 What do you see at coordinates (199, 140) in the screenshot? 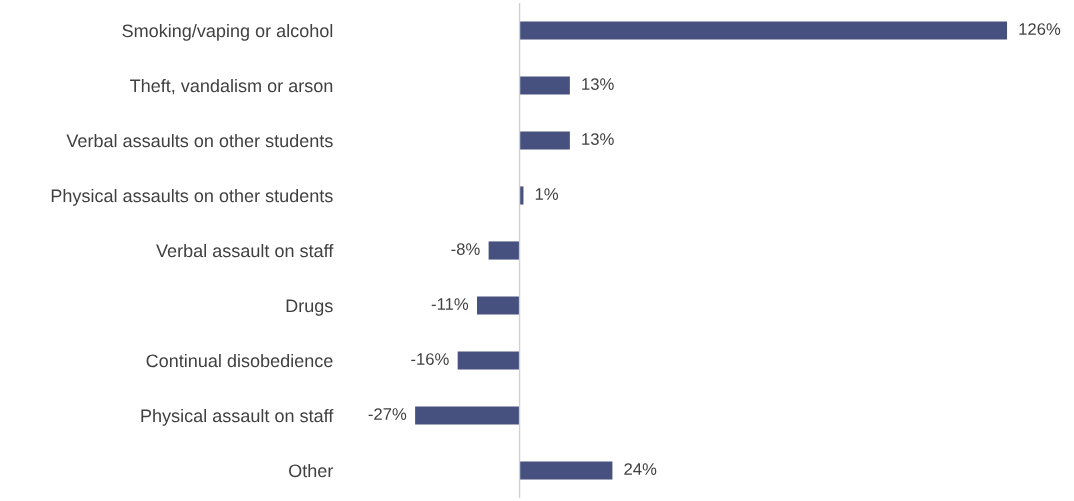
I see `y-tick-label: Verbal assaults on other students` at bounding box center [199, 140].